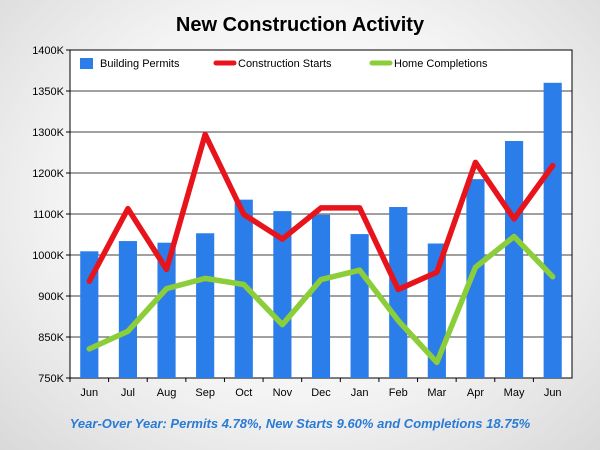  What do you see at coordinates (300, 25) in the screenshot?
I see `chart-title: New Construction Activity` at bounding box center [300, 25].